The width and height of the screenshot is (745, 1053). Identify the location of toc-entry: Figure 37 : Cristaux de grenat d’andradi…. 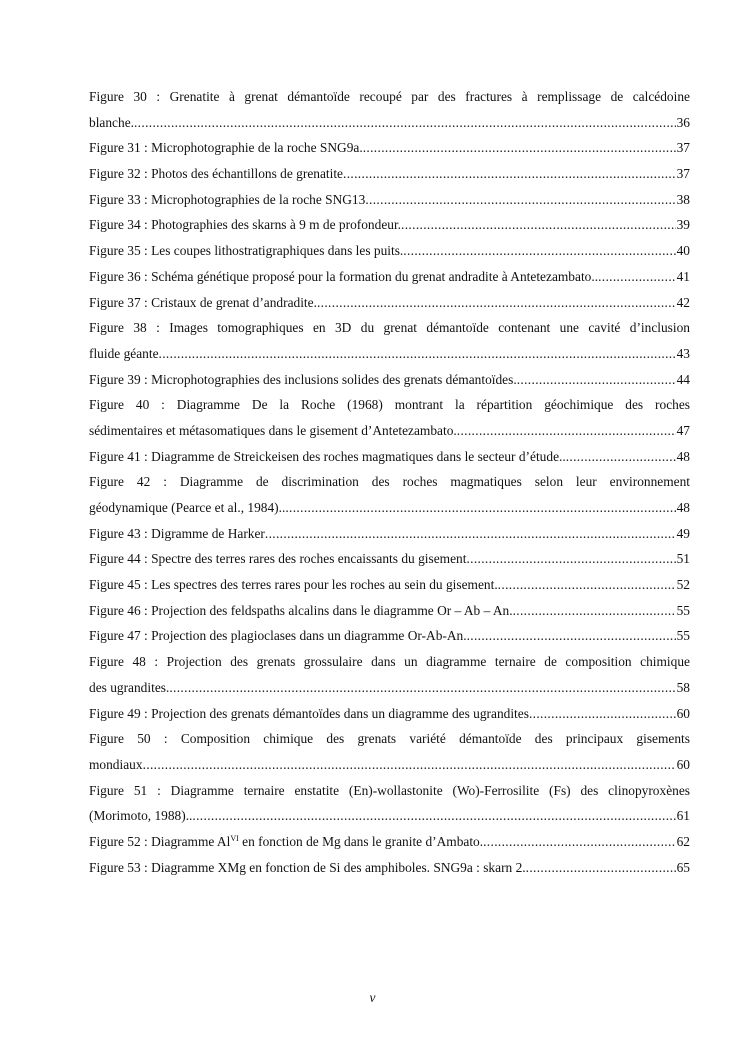
(389, 303).